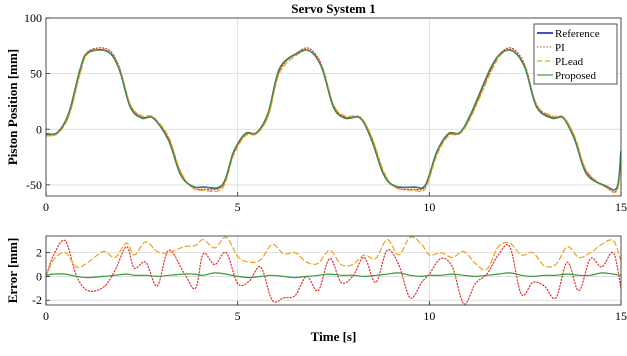 The image size is (627, 356). Describe the element at coordinates (36, 74) in the screenshot. I see `y-tick-label: 50` at that location.